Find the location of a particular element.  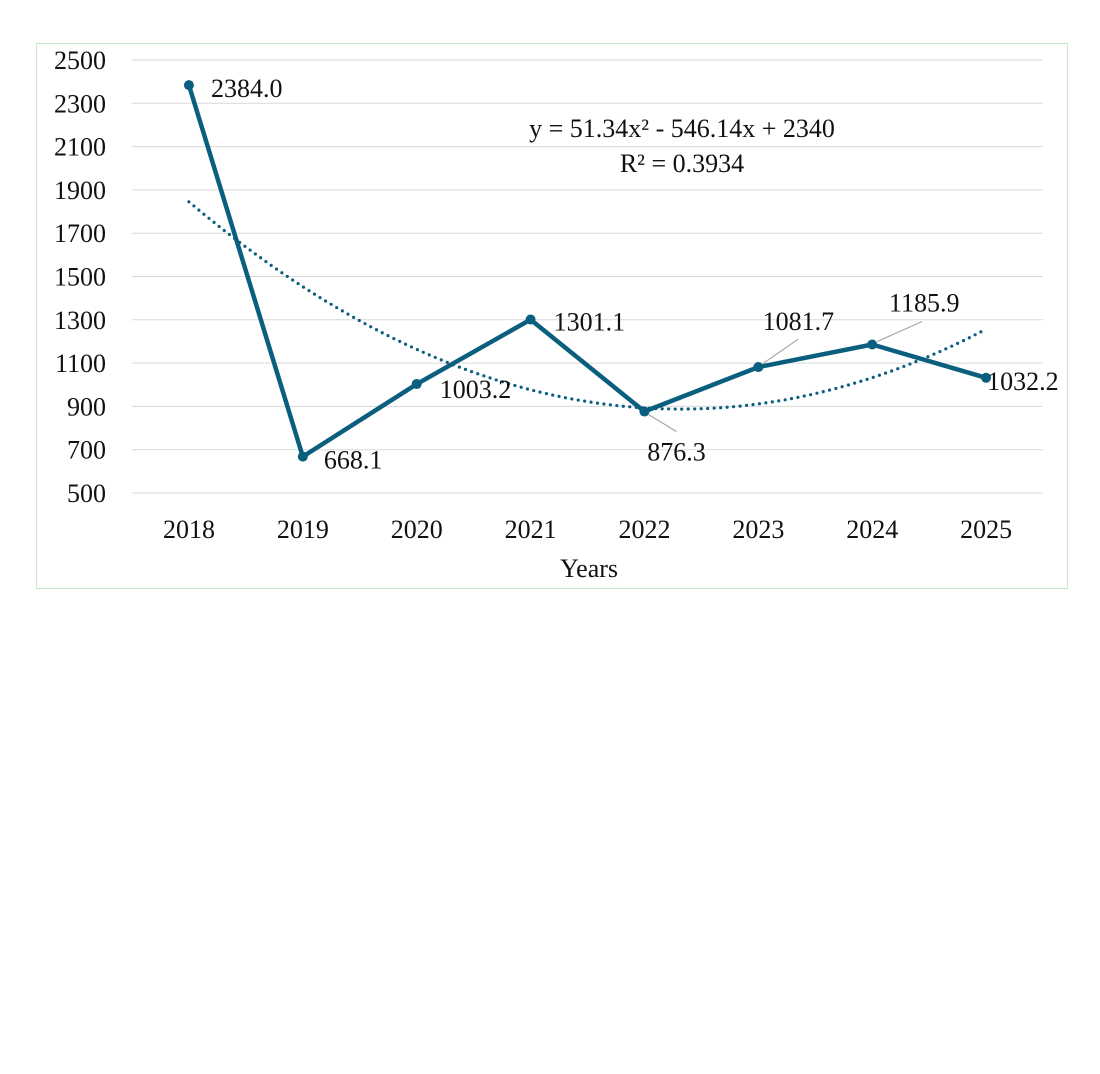

y-tick-label-1100: 1100 is located at coordinates (80, 363).